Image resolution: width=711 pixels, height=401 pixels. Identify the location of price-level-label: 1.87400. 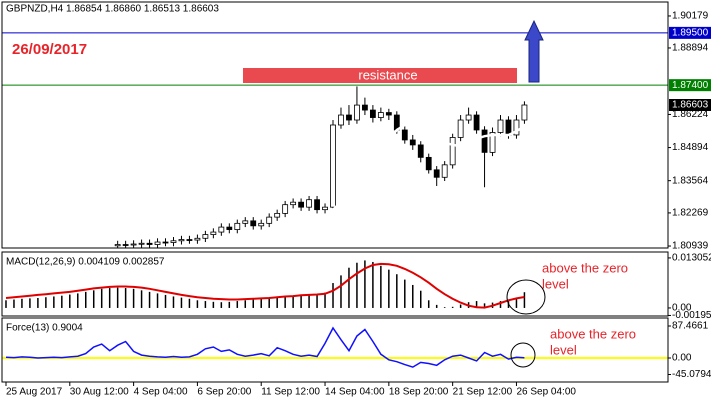
(690, 85).